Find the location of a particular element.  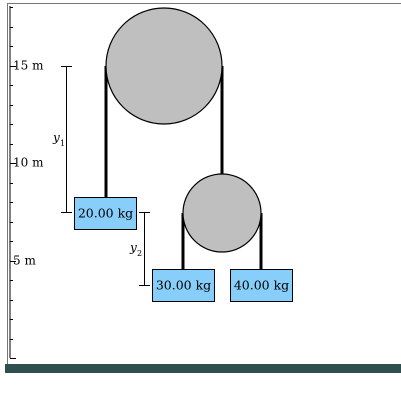

ruler-label: 15 m is located at coordinates (28, 66).